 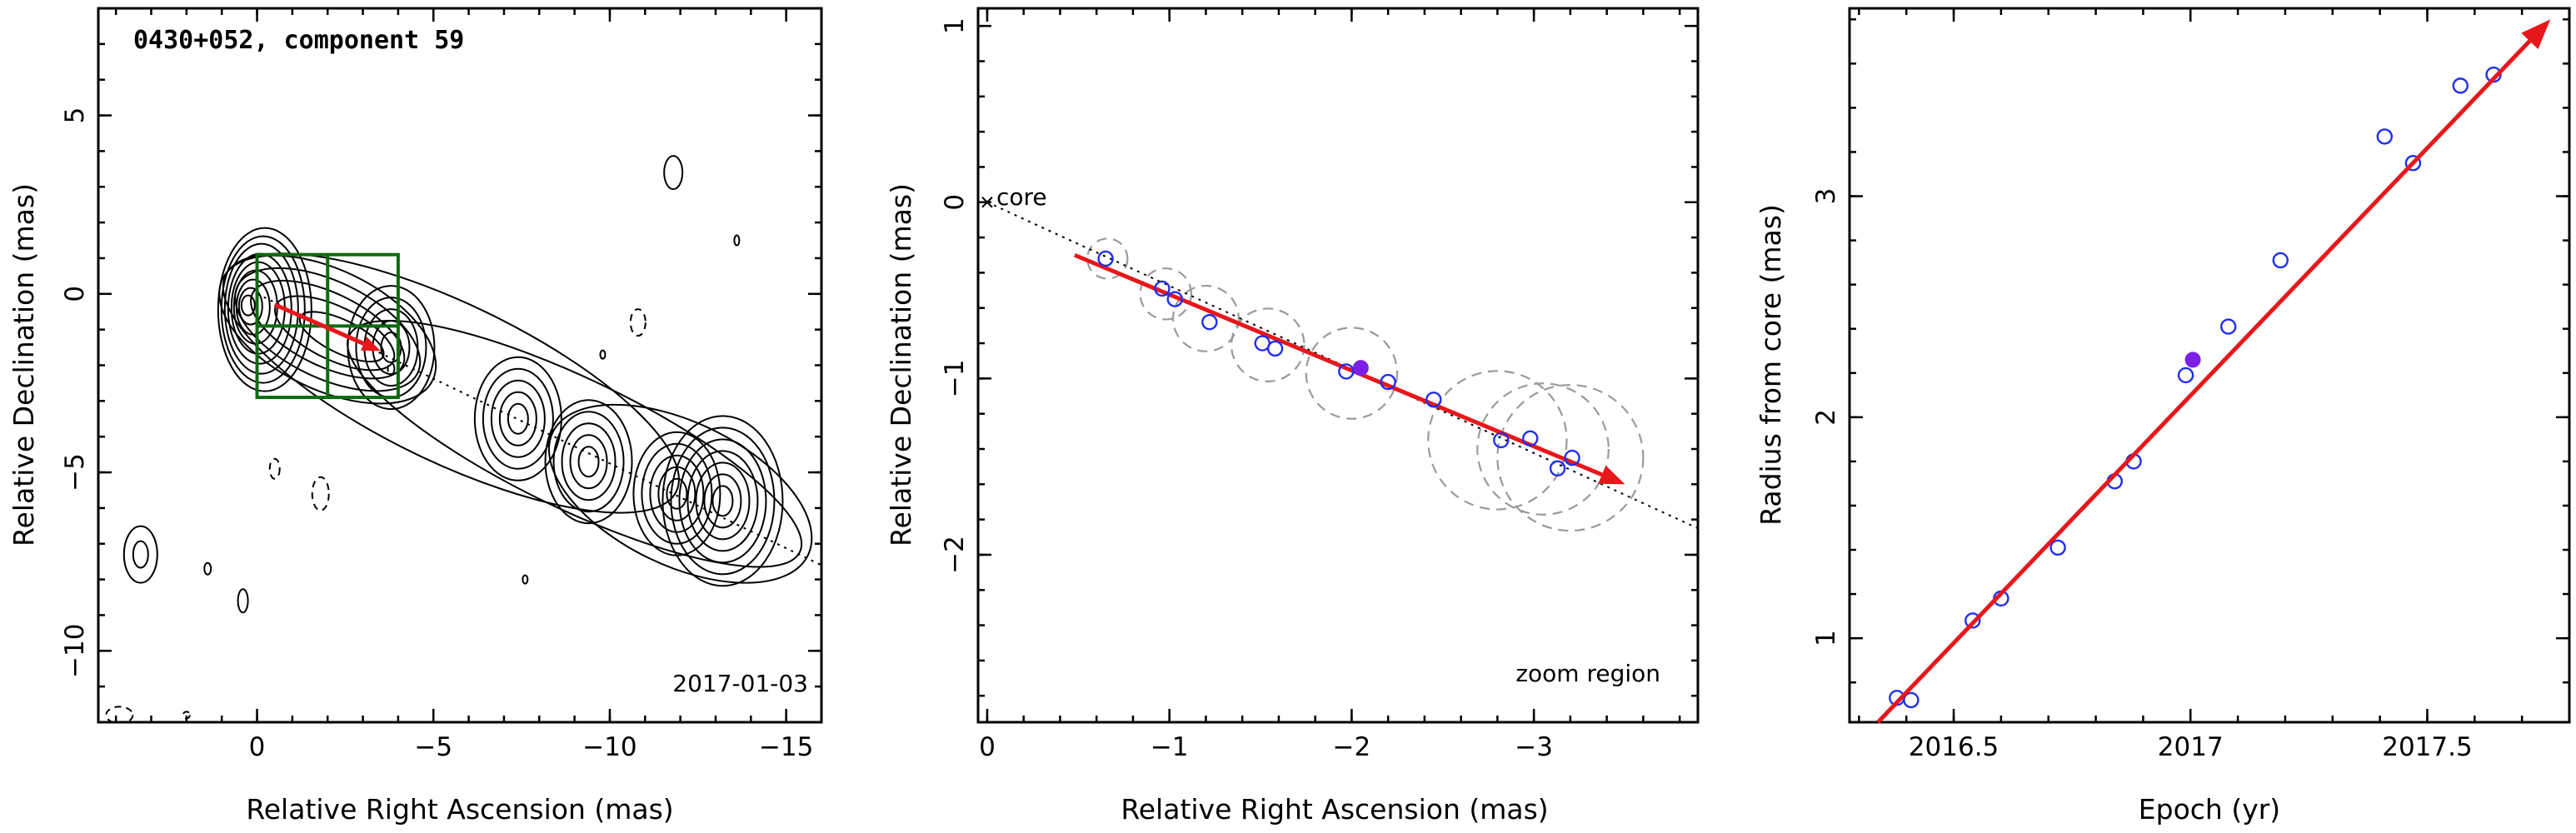 I want to click on zoom-ytick-label: −2, so click(x=955, y=555).